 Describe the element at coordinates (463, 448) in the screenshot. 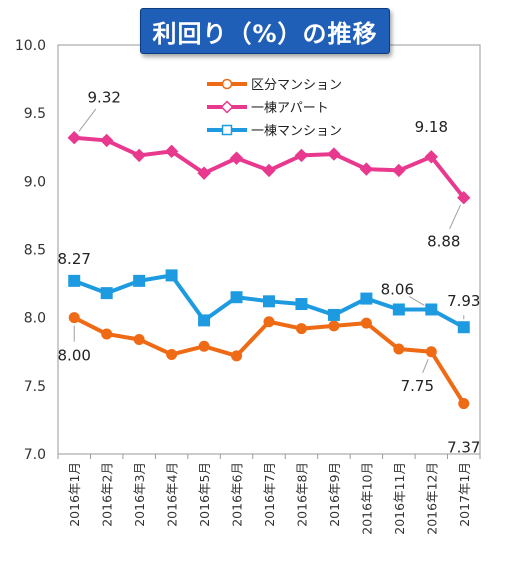

I see `data-label: 7.37` at that location.